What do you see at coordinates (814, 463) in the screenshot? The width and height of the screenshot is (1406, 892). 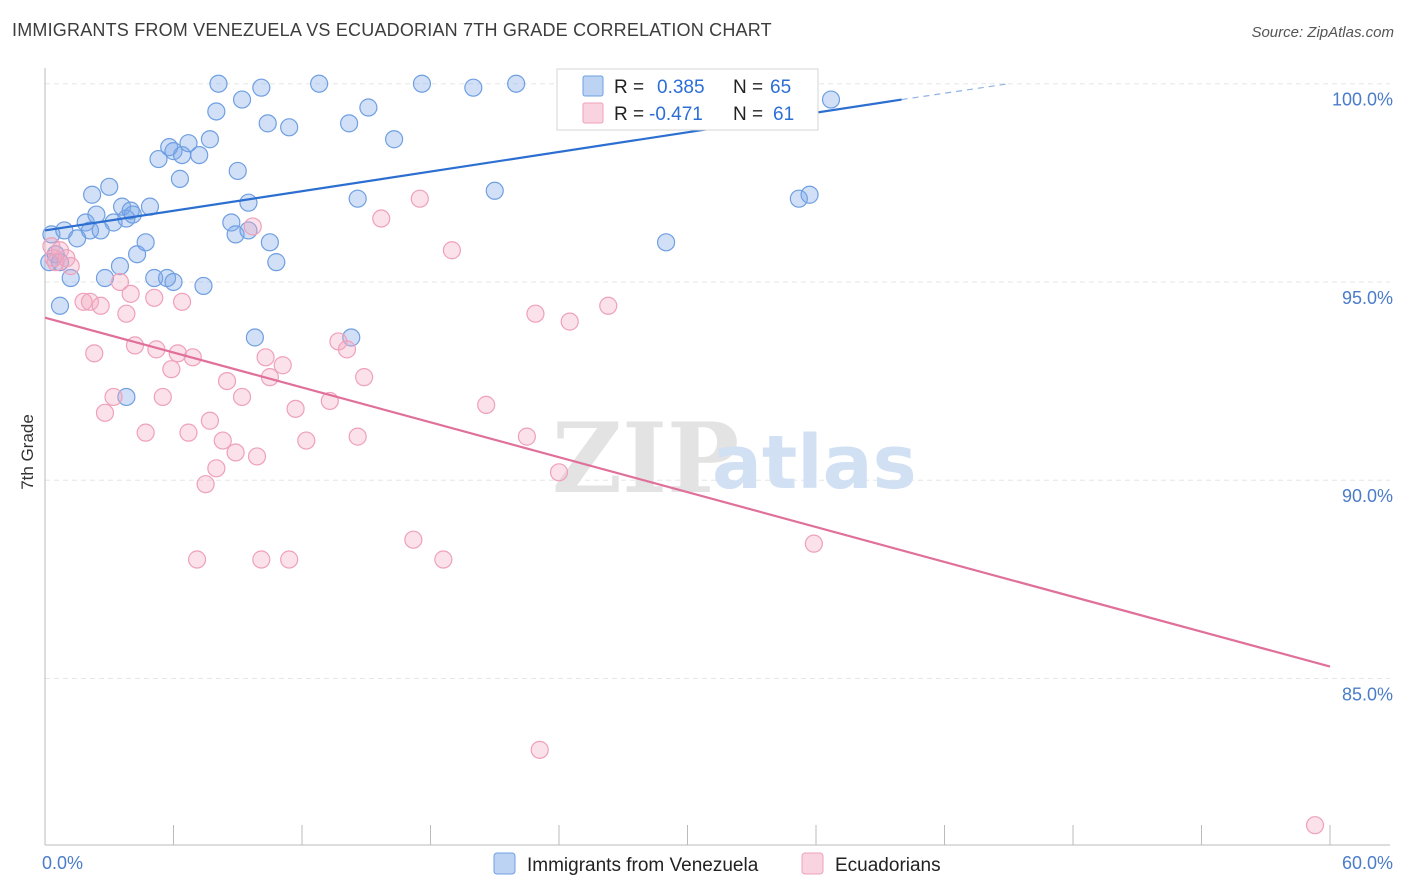 I see `watermark-atlas: atlas` at bounding box center [814, 463].